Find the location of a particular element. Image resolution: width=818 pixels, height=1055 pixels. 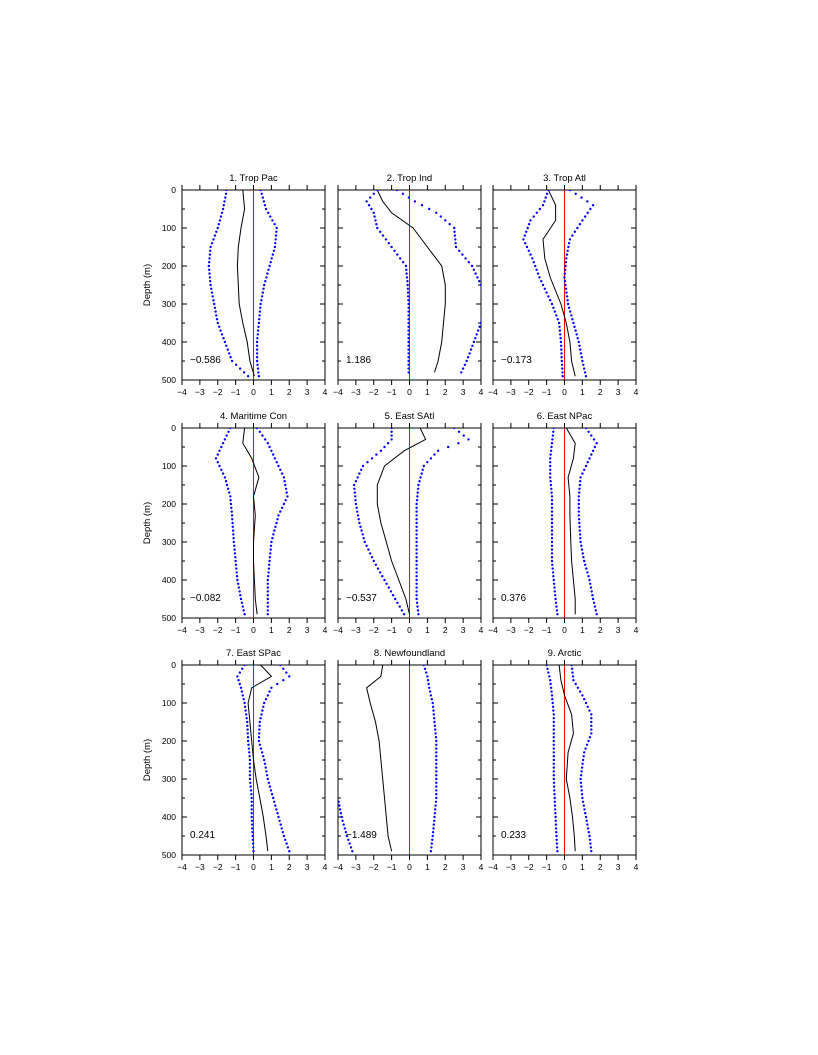

panel-annotation: −0.173 is located at coordinates (516, 360).